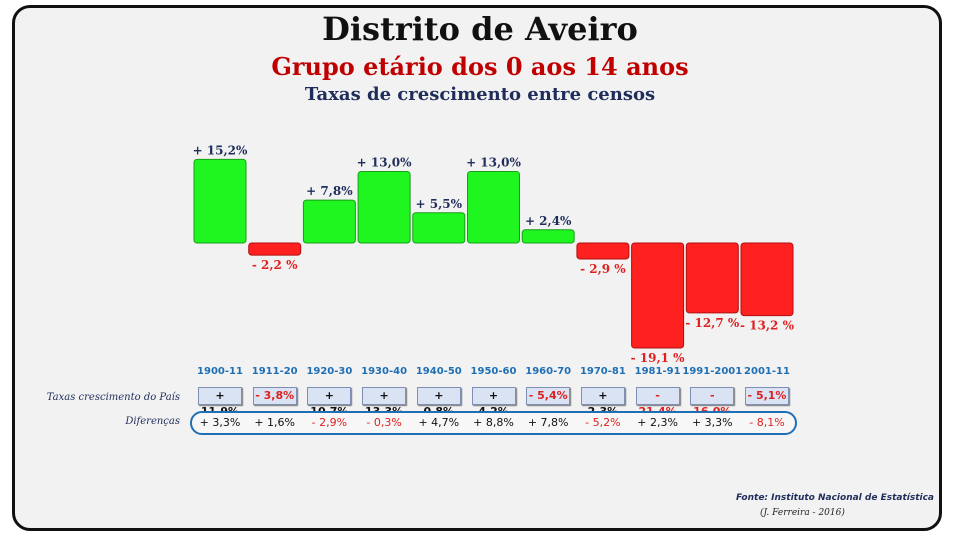 The image size is (960, 540). Describe the element at coordinates (274, 396) in the screenshot. I see `national-rate-1911-20: - 3,8%` at that location.